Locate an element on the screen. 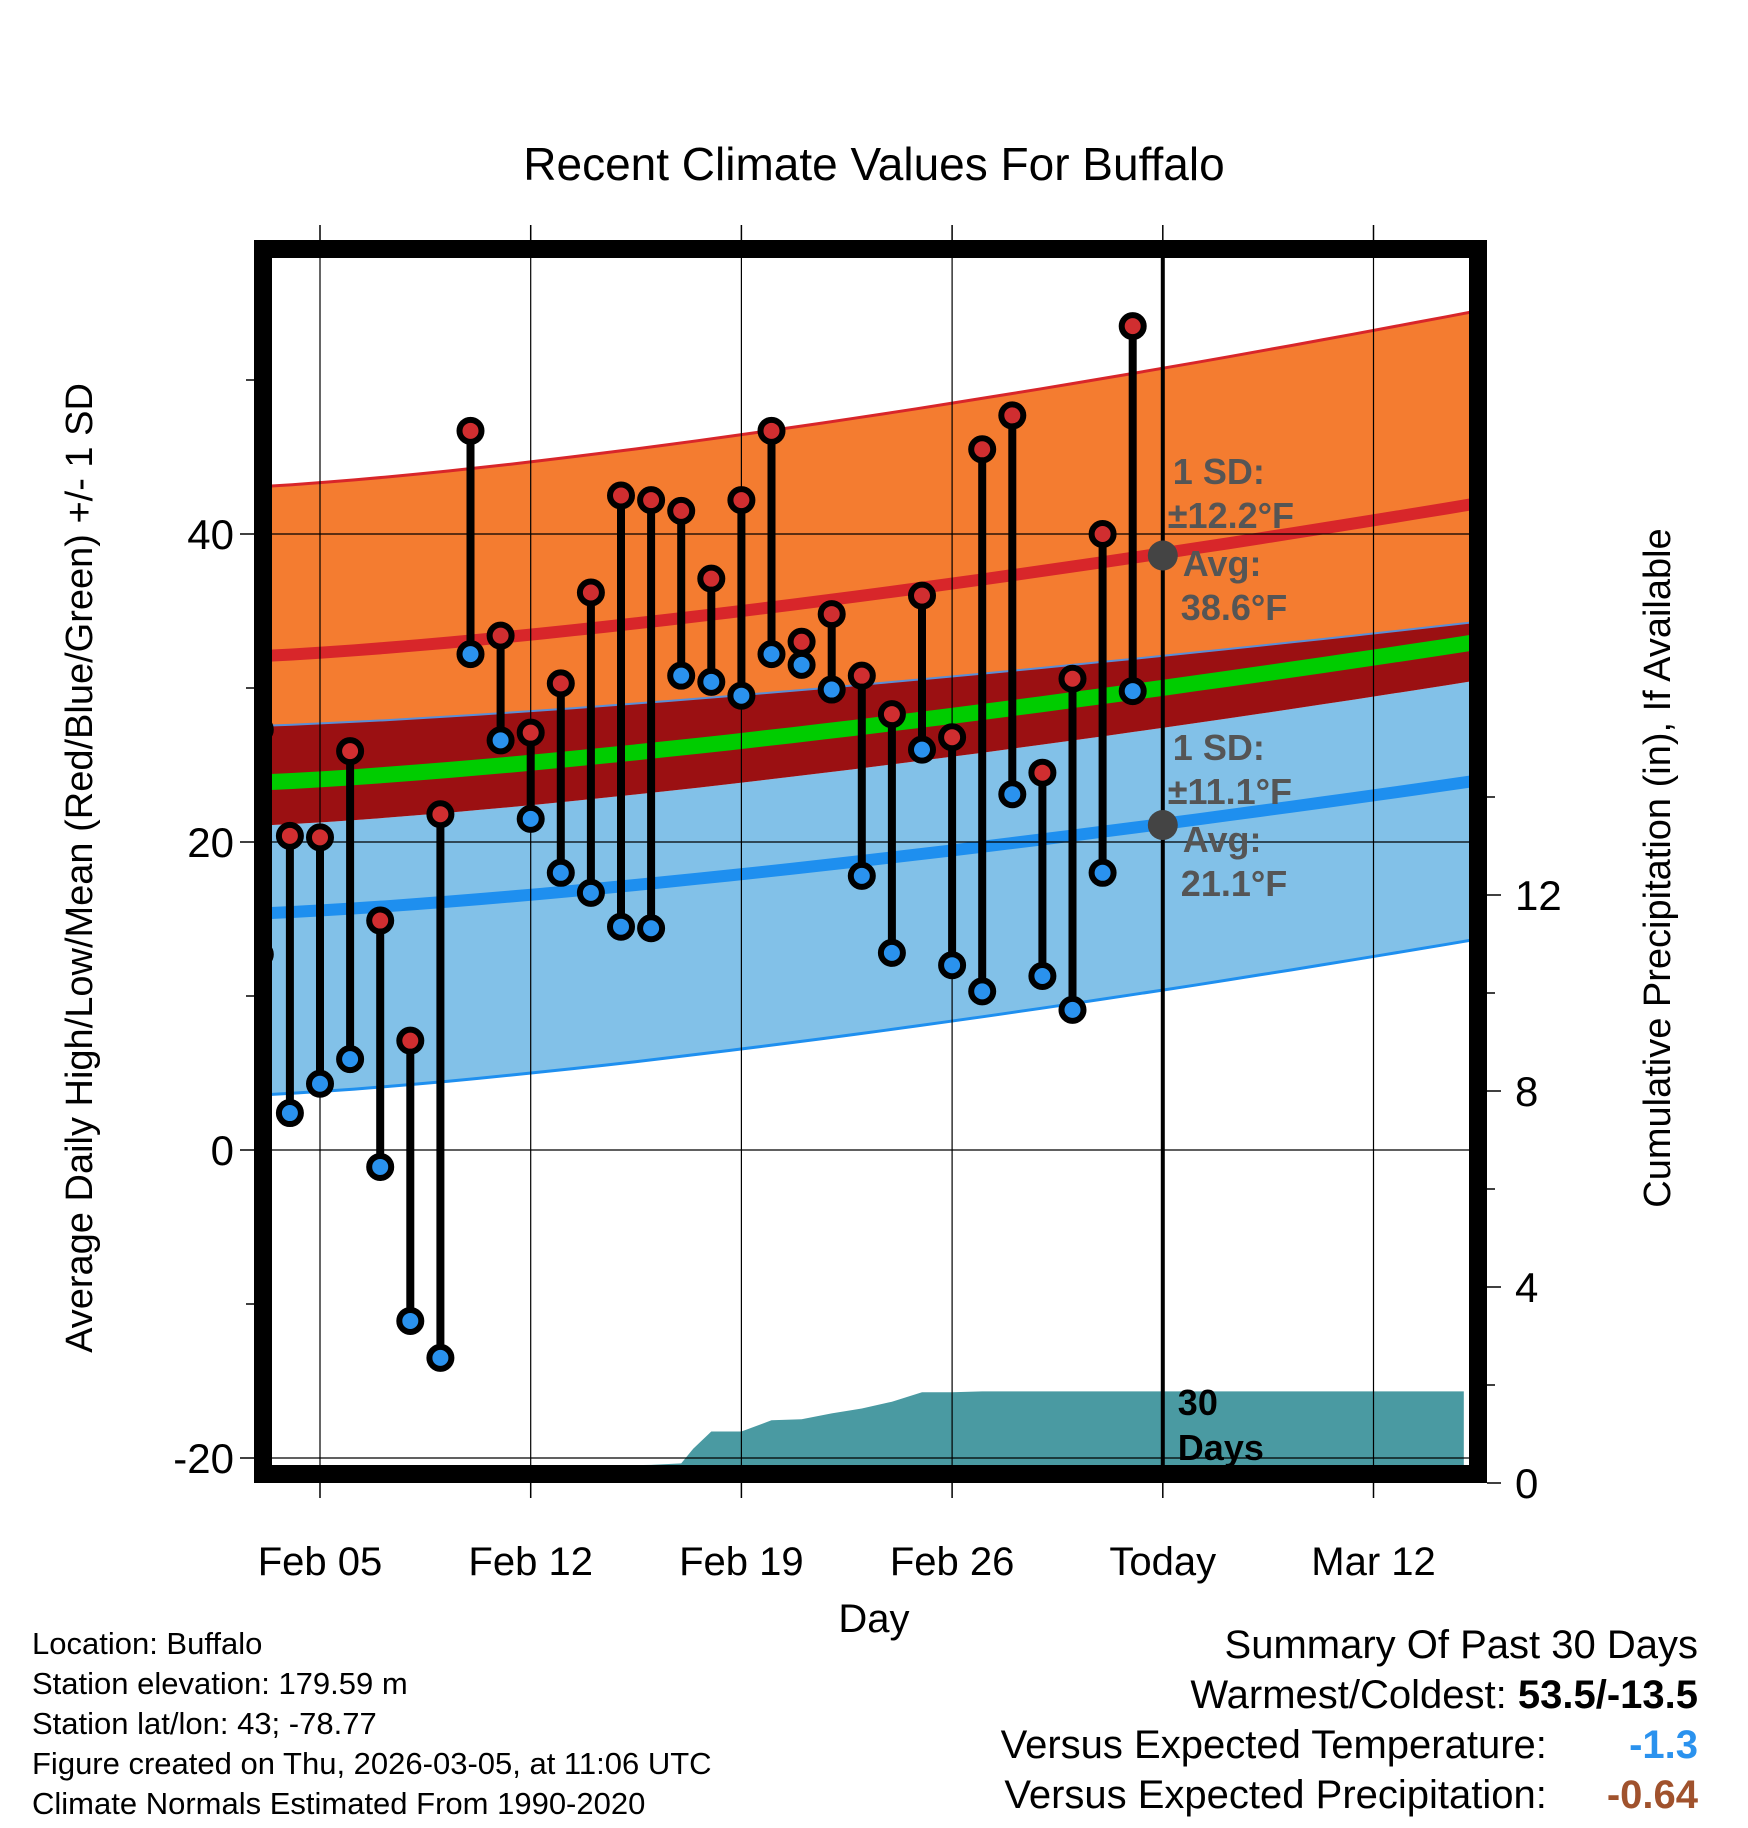  normal-high-line is located at coordinates (870, 580).